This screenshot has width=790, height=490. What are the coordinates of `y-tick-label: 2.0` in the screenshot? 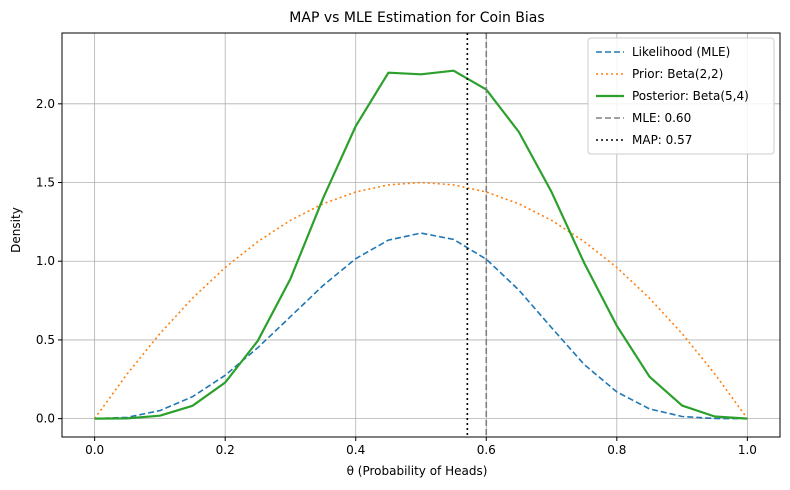 It's located at (45, 104).